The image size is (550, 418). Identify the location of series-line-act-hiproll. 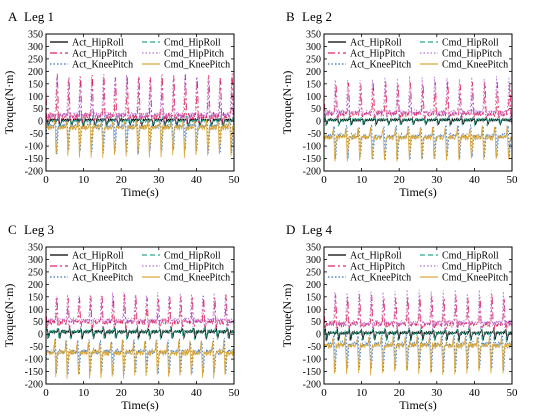
(418, 334).